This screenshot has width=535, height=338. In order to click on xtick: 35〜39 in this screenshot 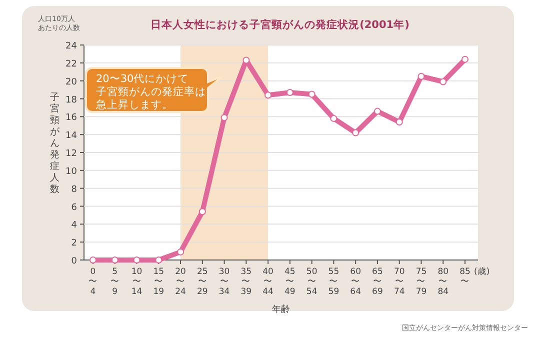, I will do `click(246, 282)`.